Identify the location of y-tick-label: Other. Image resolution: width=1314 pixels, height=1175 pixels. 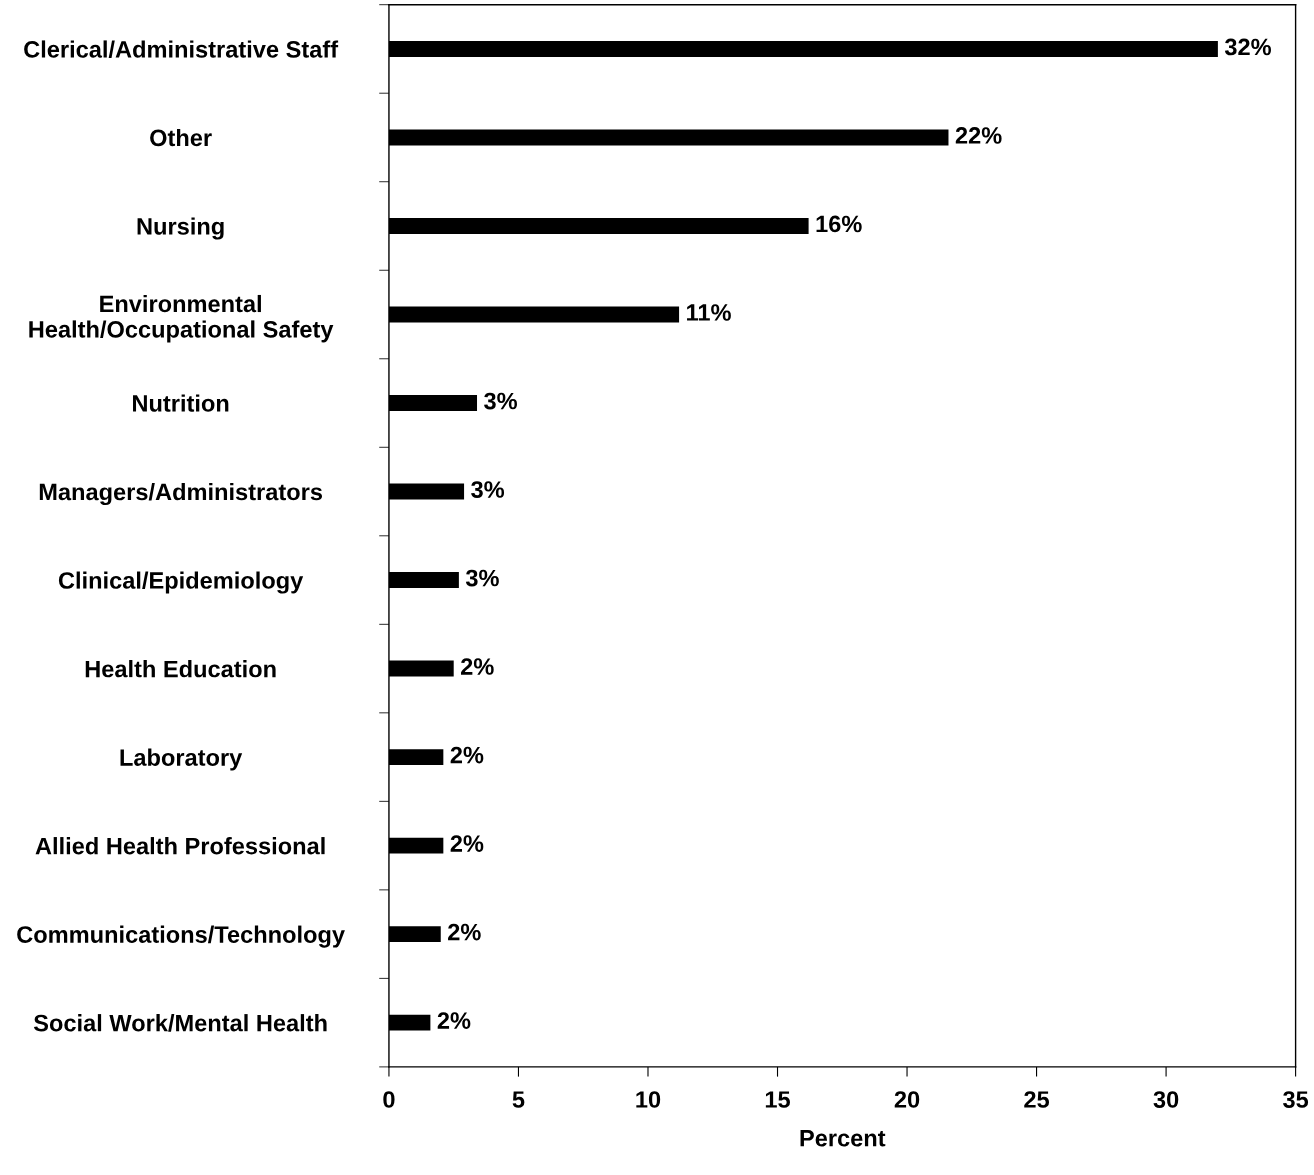
(181, 137).